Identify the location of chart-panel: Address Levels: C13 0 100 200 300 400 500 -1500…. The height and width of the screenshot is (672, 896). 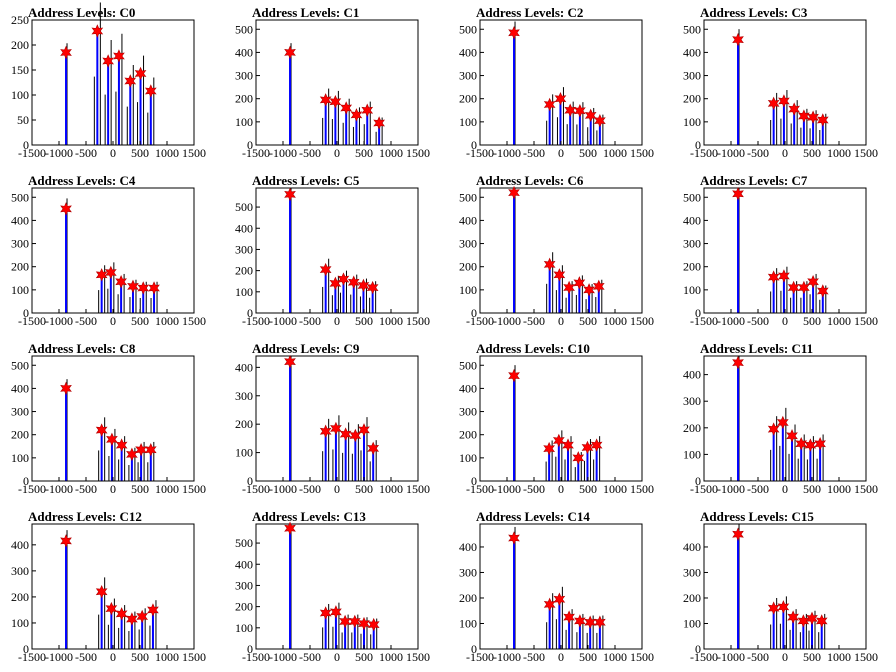
(332, 586).